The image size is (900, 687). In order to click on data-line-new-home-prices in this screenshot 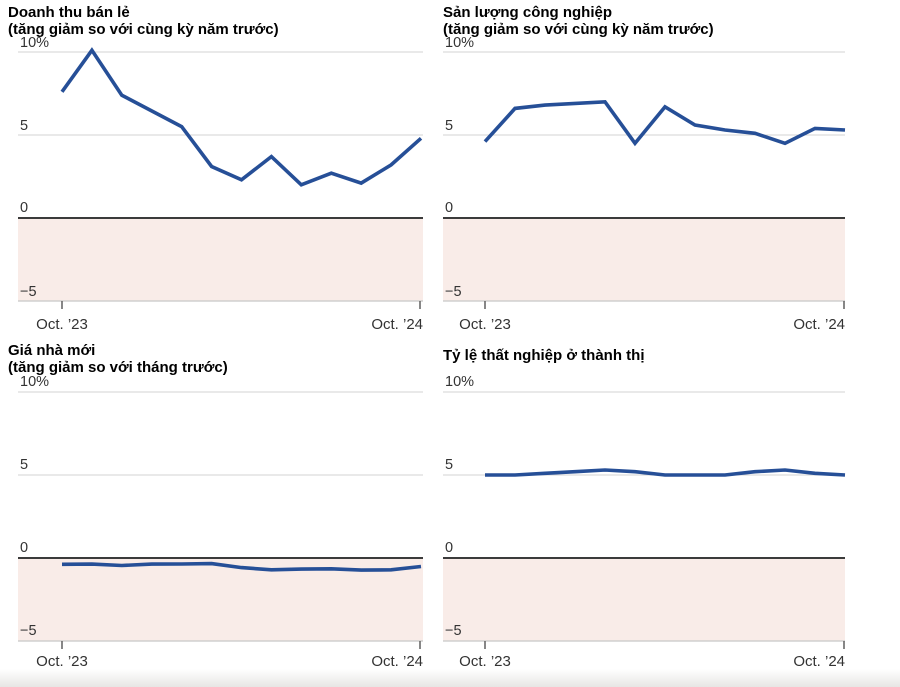, I will do `click(241, 566)`.